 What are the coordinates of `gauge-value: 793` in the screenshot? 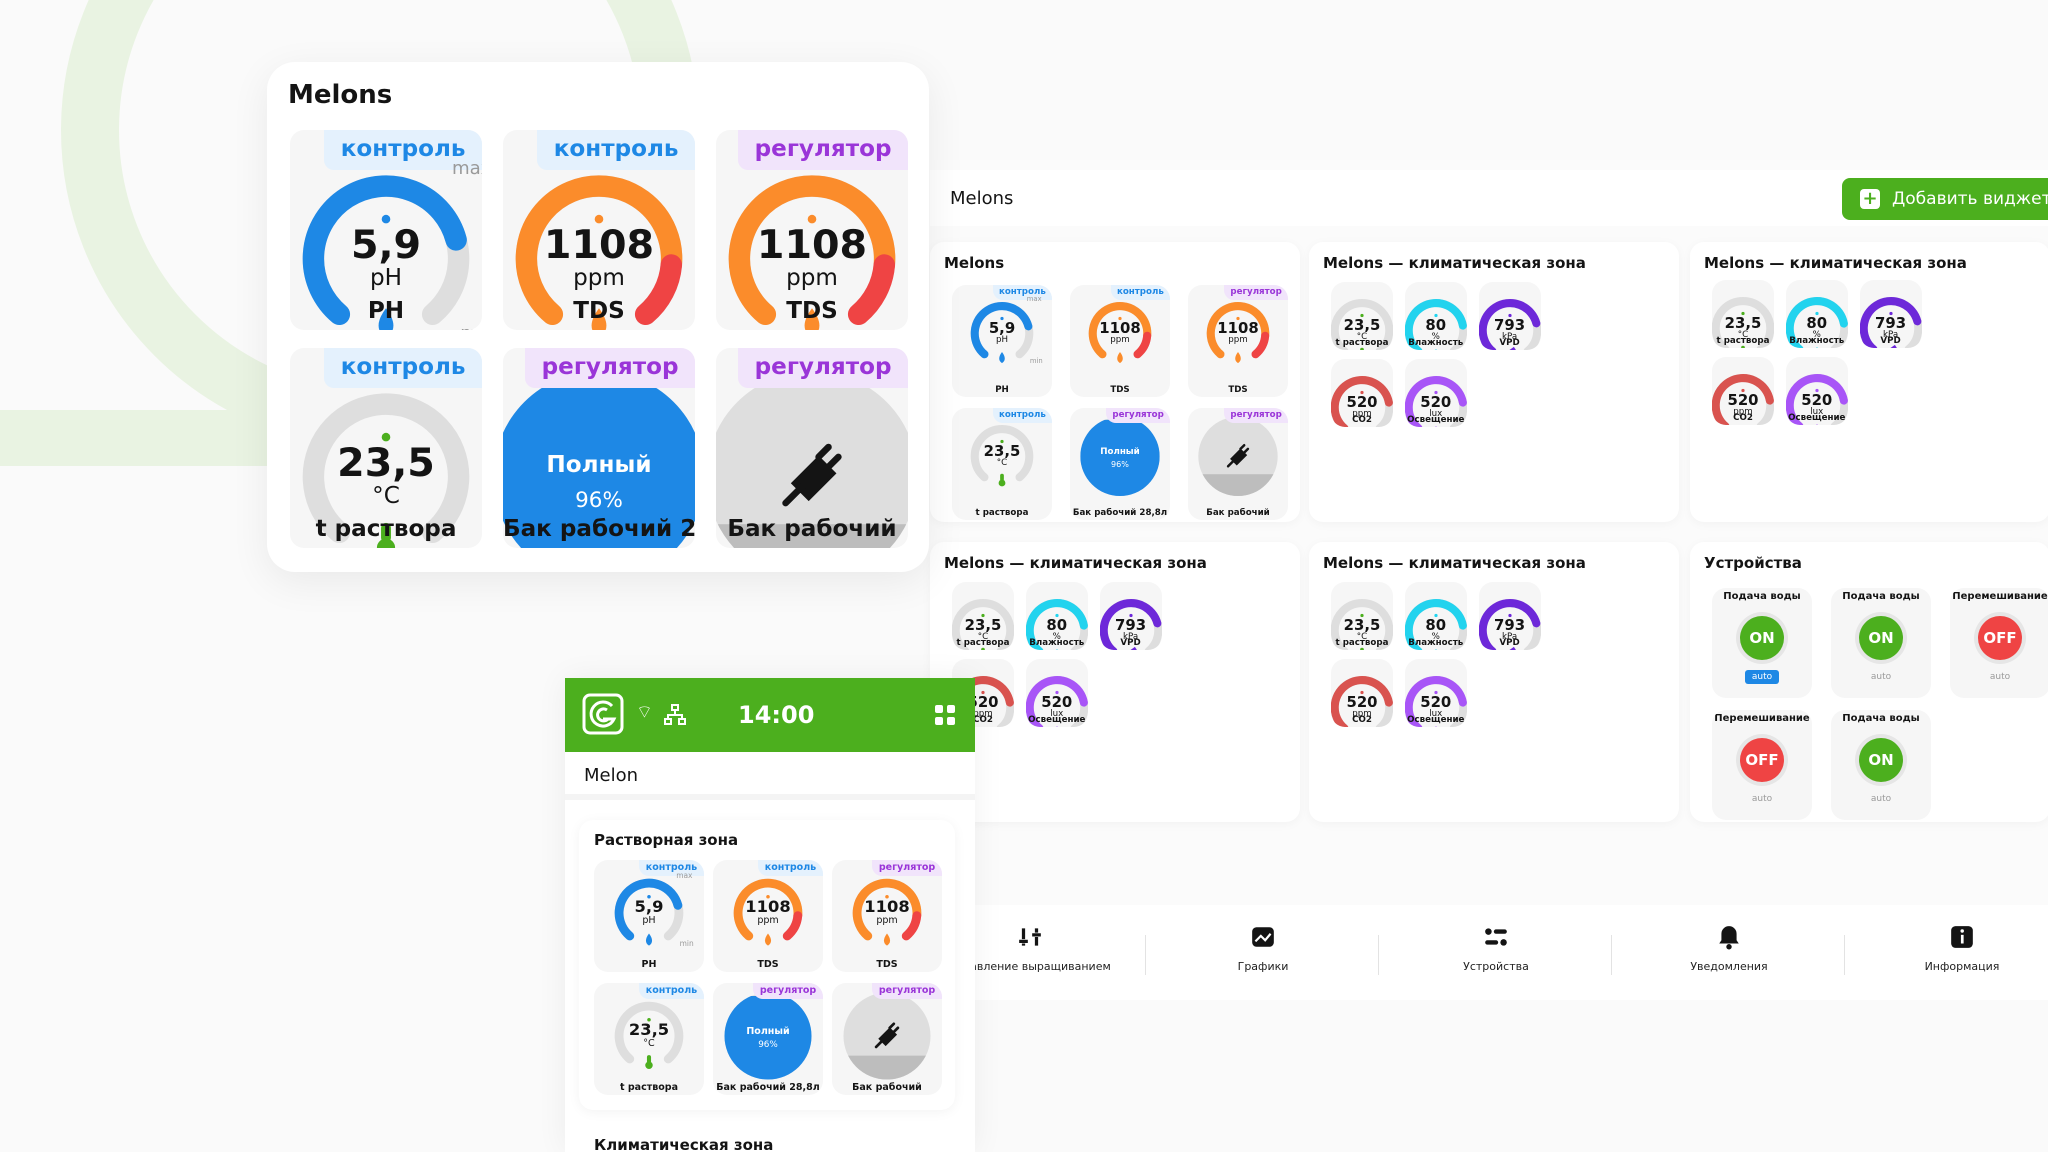 It's located at (1510, 624).